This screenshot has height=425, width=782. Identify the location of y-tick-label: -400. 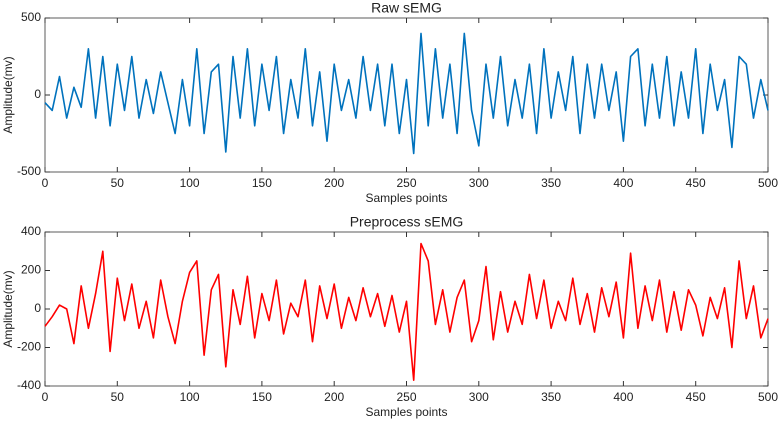
(29, 385).